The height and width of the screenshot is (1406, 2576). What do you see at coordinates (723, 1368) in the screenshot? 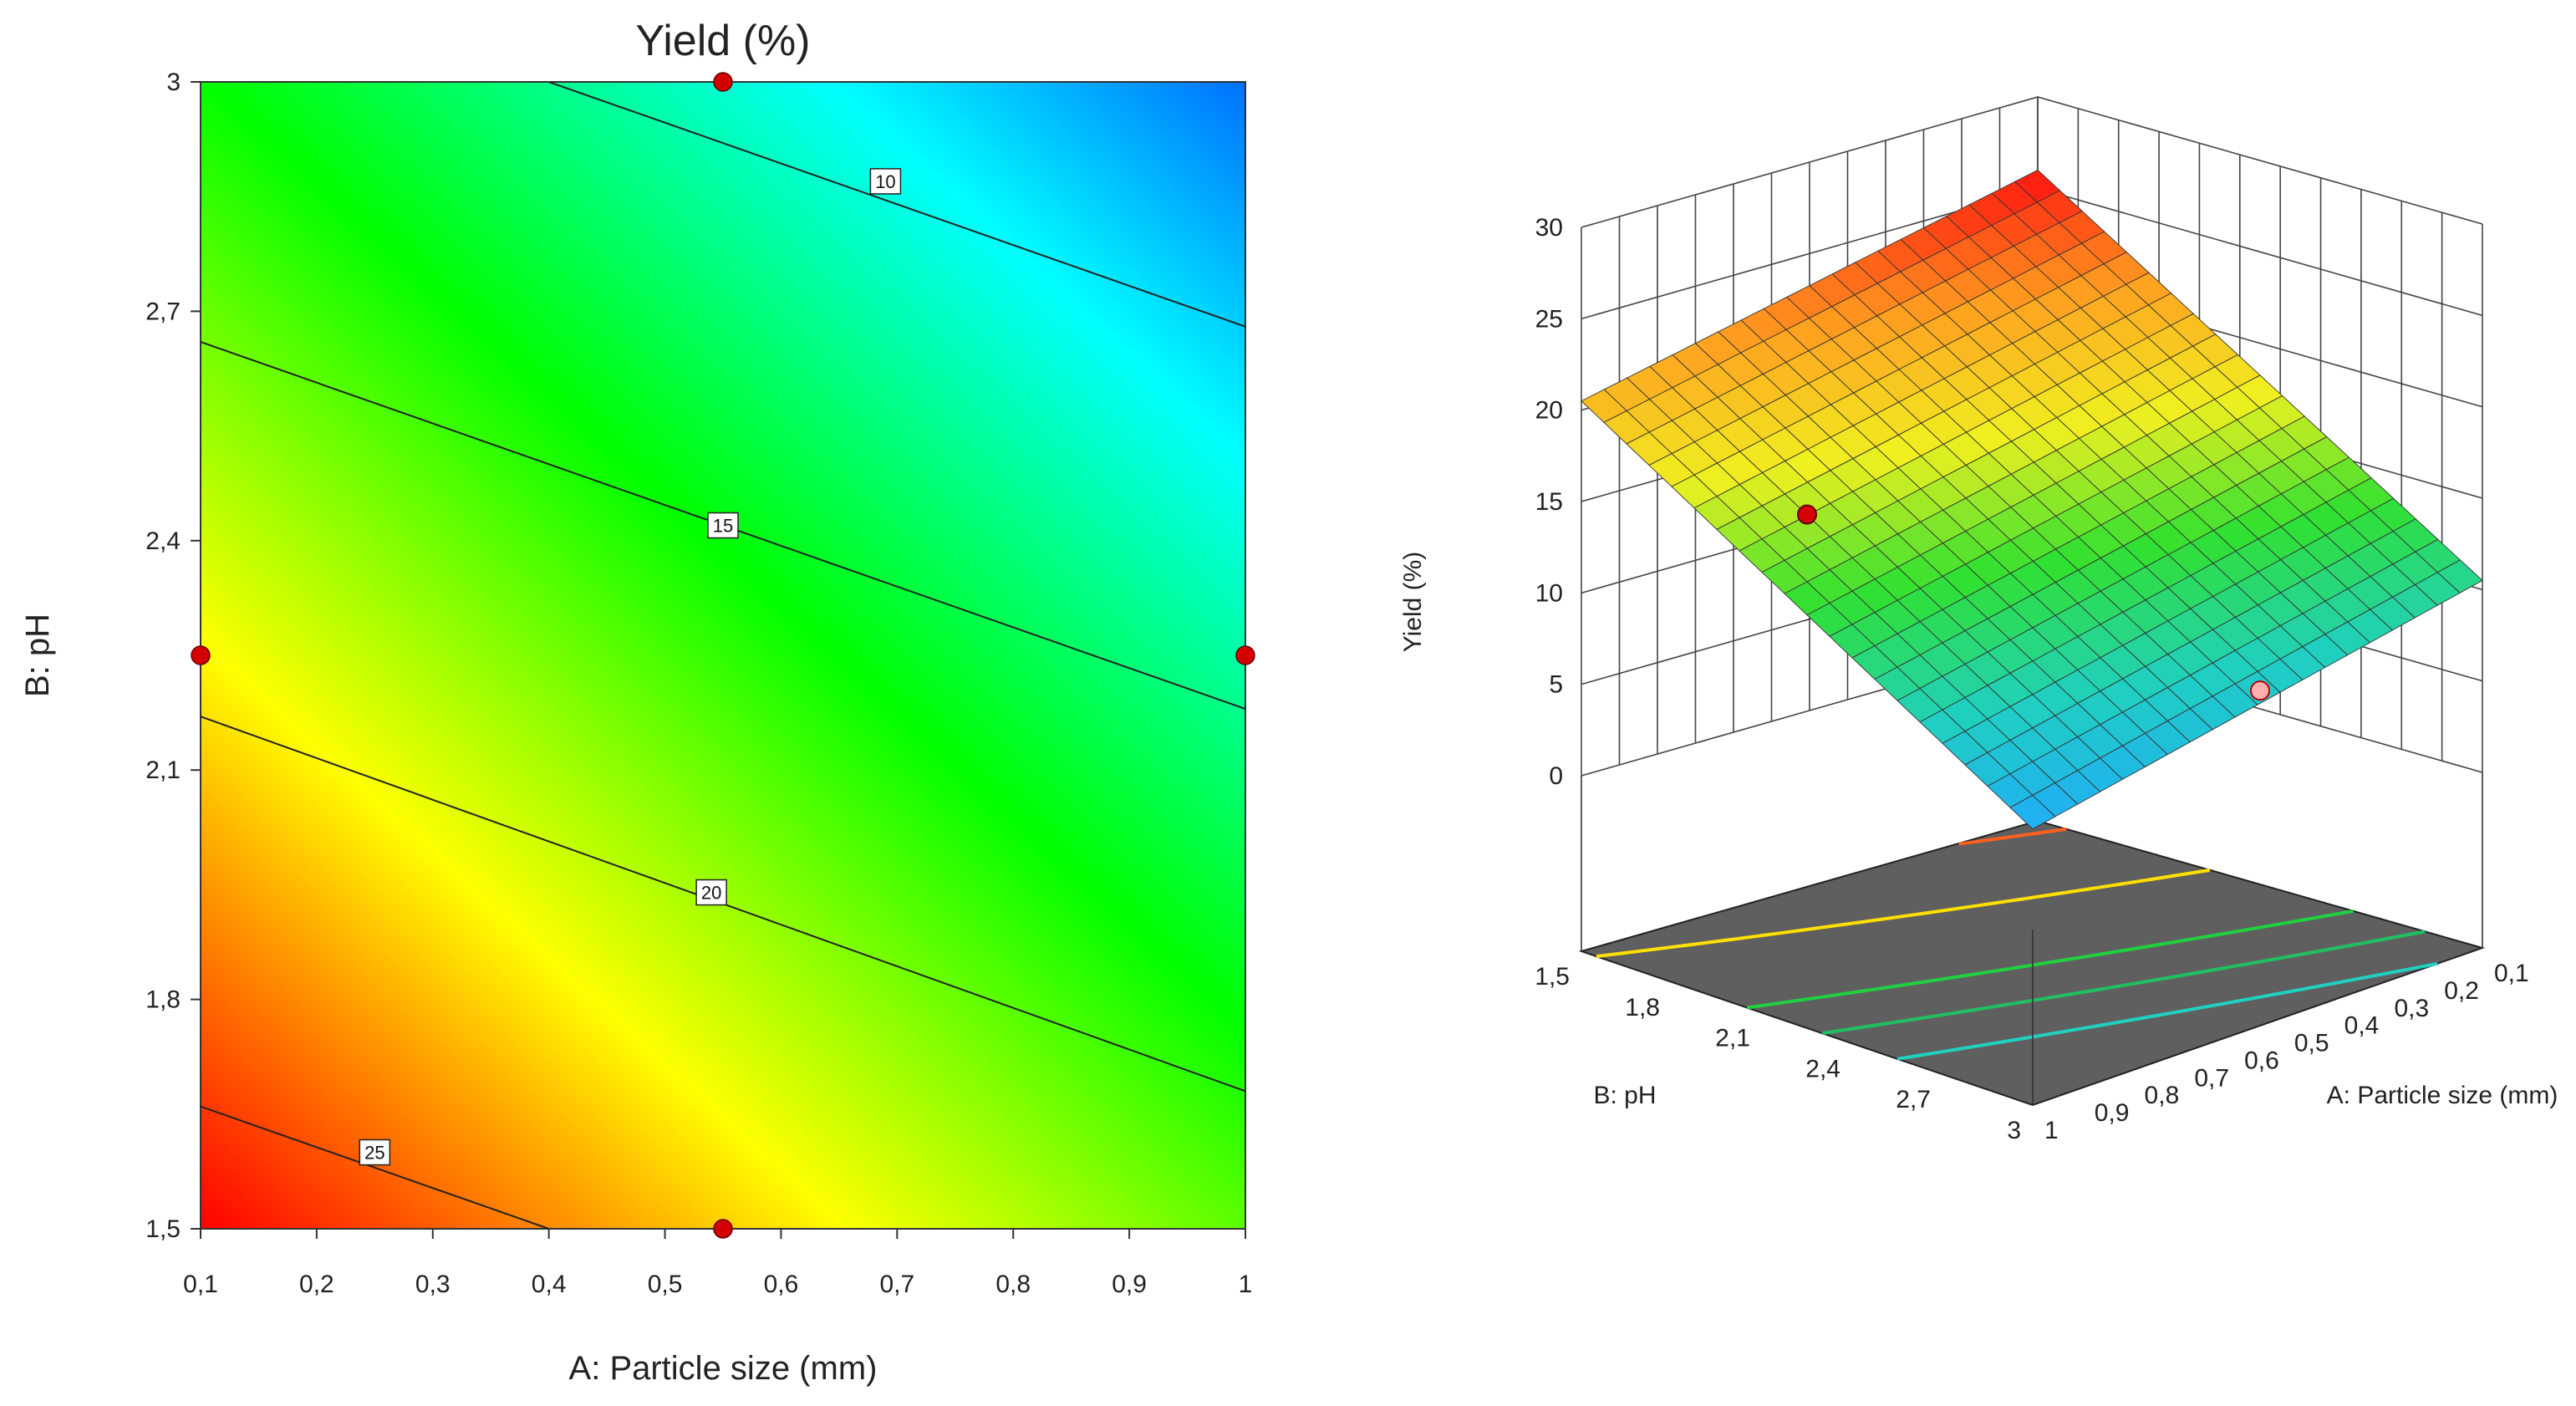
I see `contour-x-axis-title: A: Particle size (mm)` at bounding box center [723, 1368].